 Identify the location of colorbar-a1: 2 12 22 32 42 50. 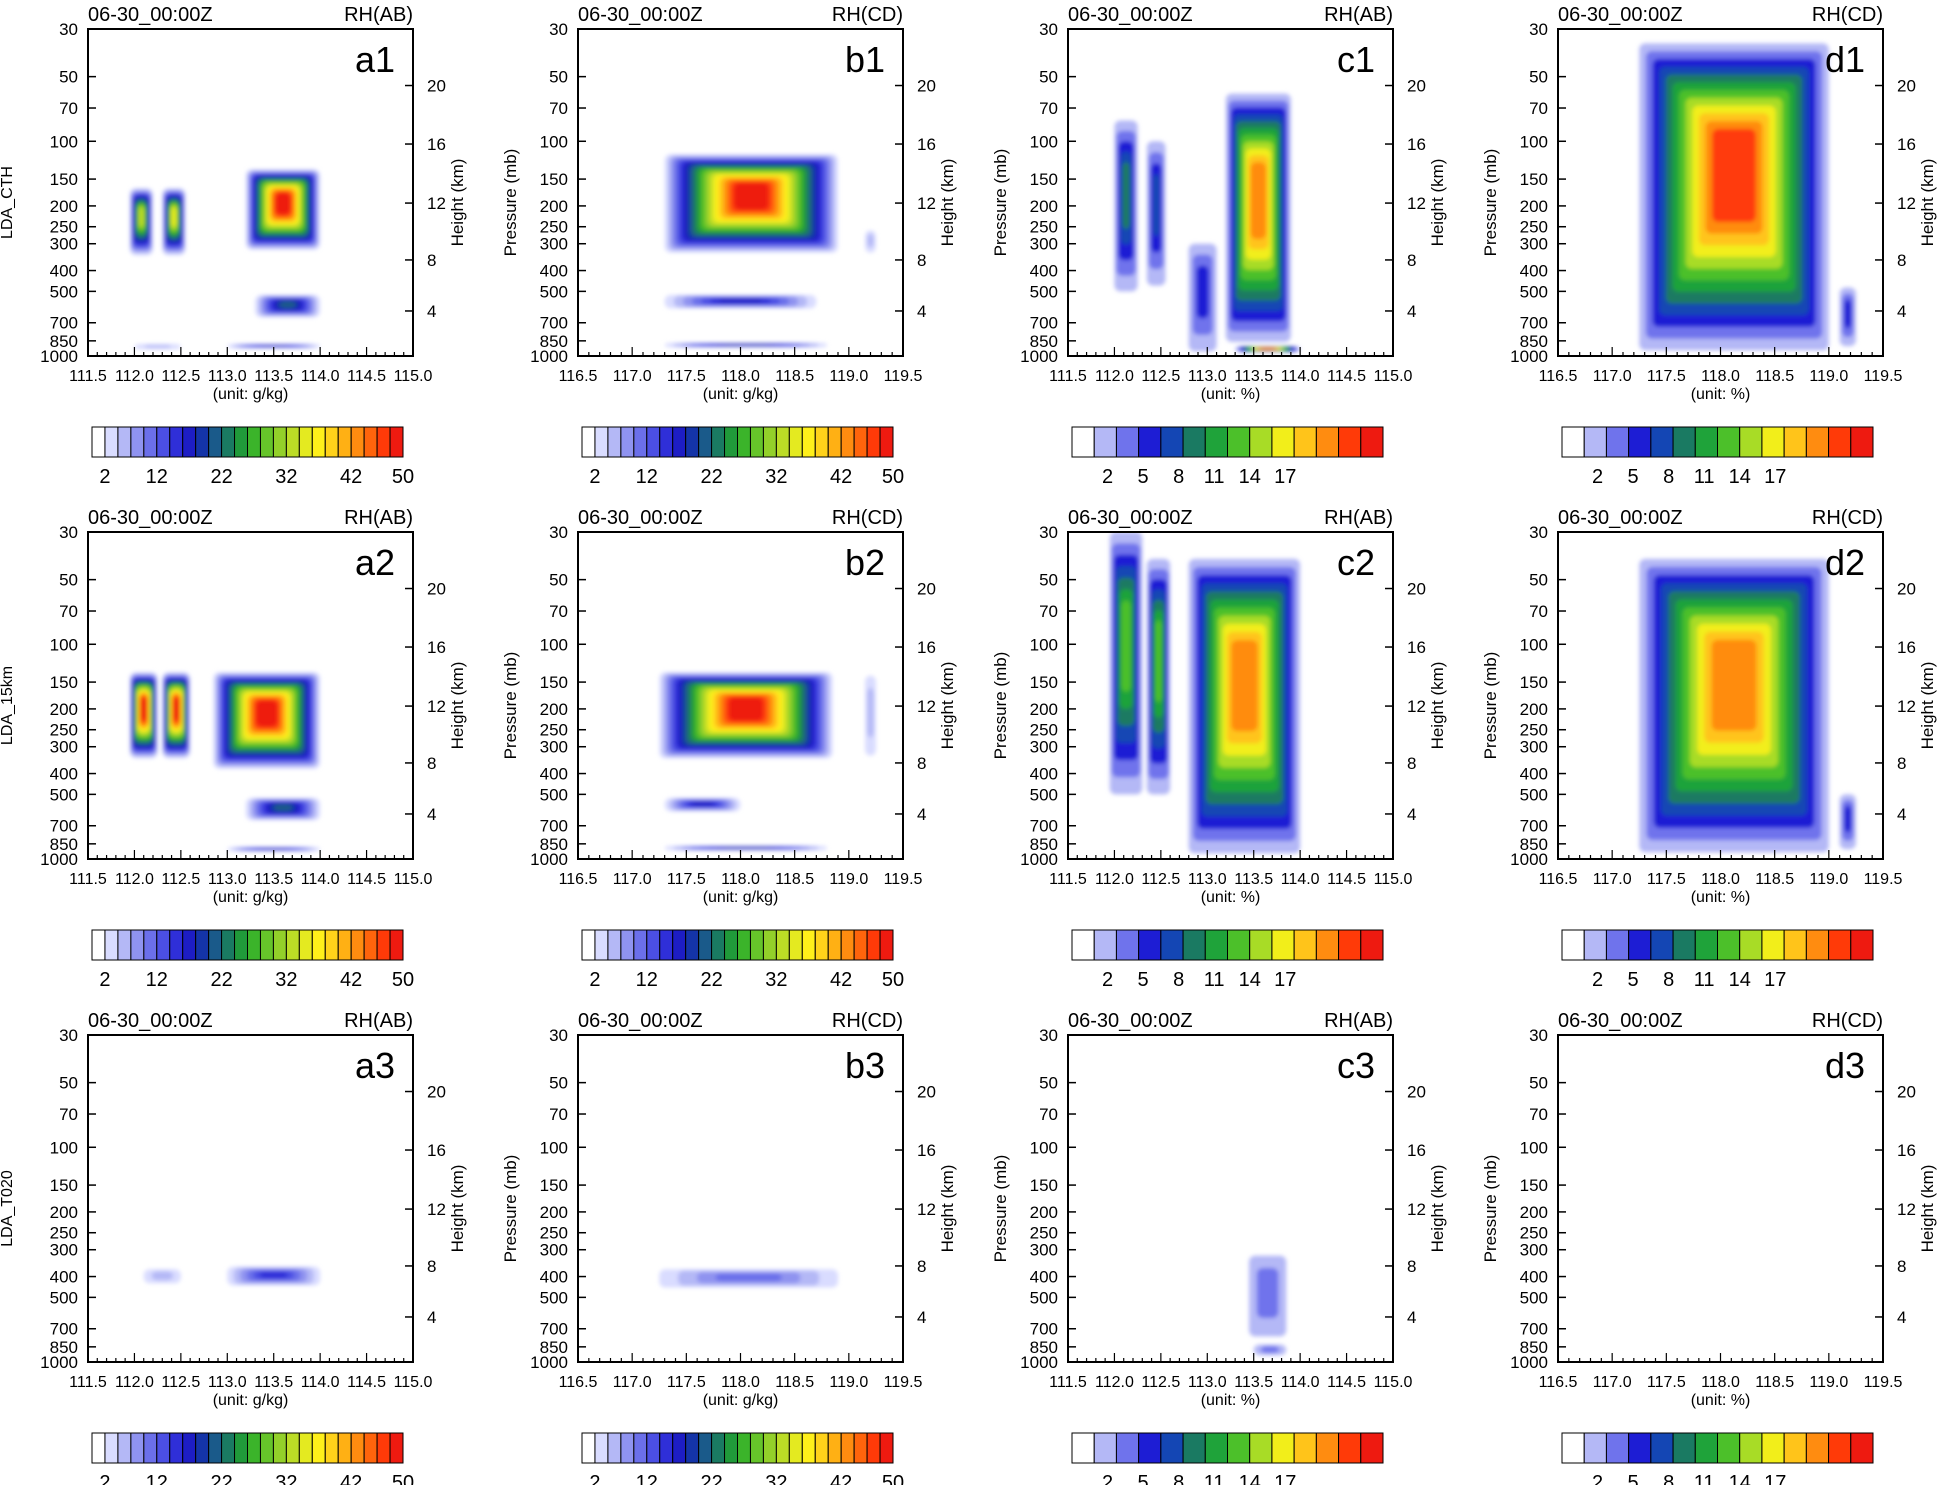
(252, 457).